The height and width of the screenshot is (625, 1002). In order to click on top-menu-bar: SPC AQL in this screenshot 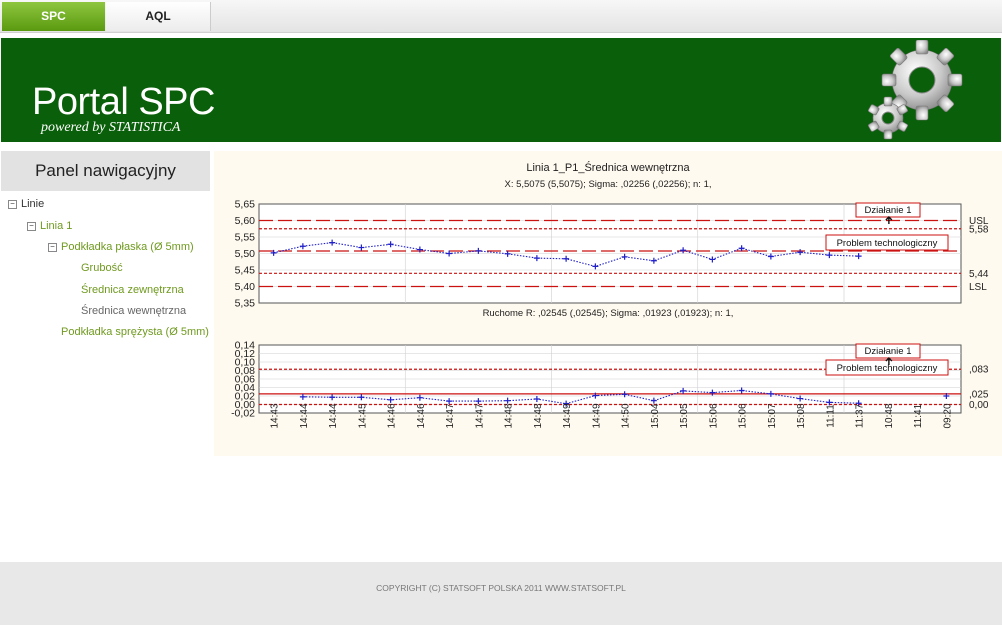, I will do `click(501, 16)`.